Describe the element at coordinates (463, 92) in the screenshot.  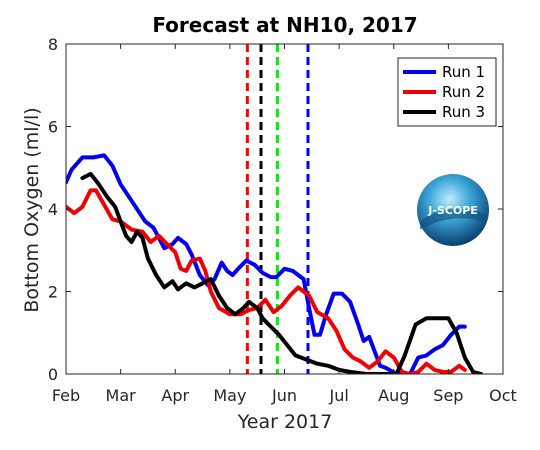
I see `legend-label: Run 2` at that location.